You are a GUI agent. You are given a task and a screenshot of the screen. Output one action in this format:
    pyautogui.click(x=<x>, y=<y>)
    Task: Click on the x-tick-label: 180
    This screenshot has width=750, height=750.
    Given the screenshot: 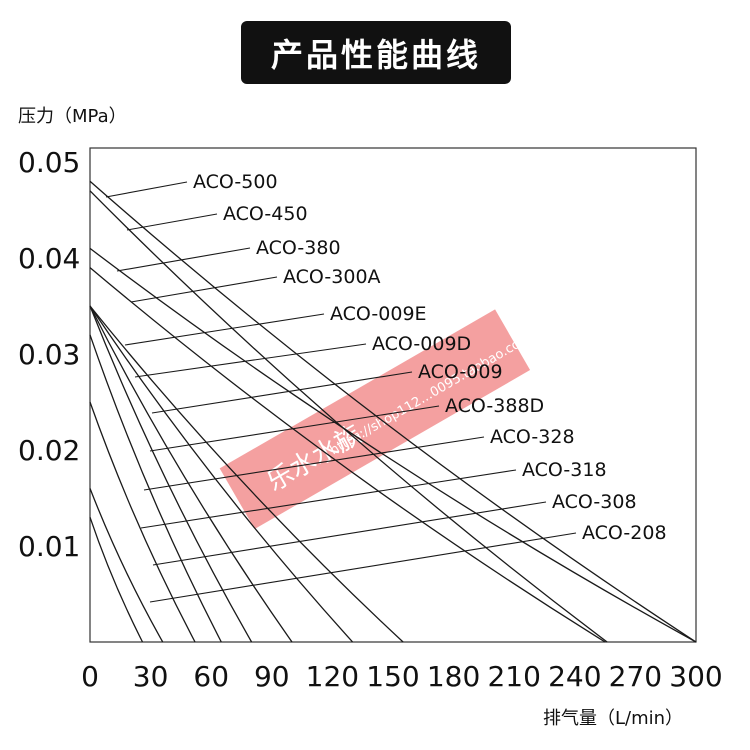 What is the action you would take?
    pyautogui.click(x=453, y=676)
    